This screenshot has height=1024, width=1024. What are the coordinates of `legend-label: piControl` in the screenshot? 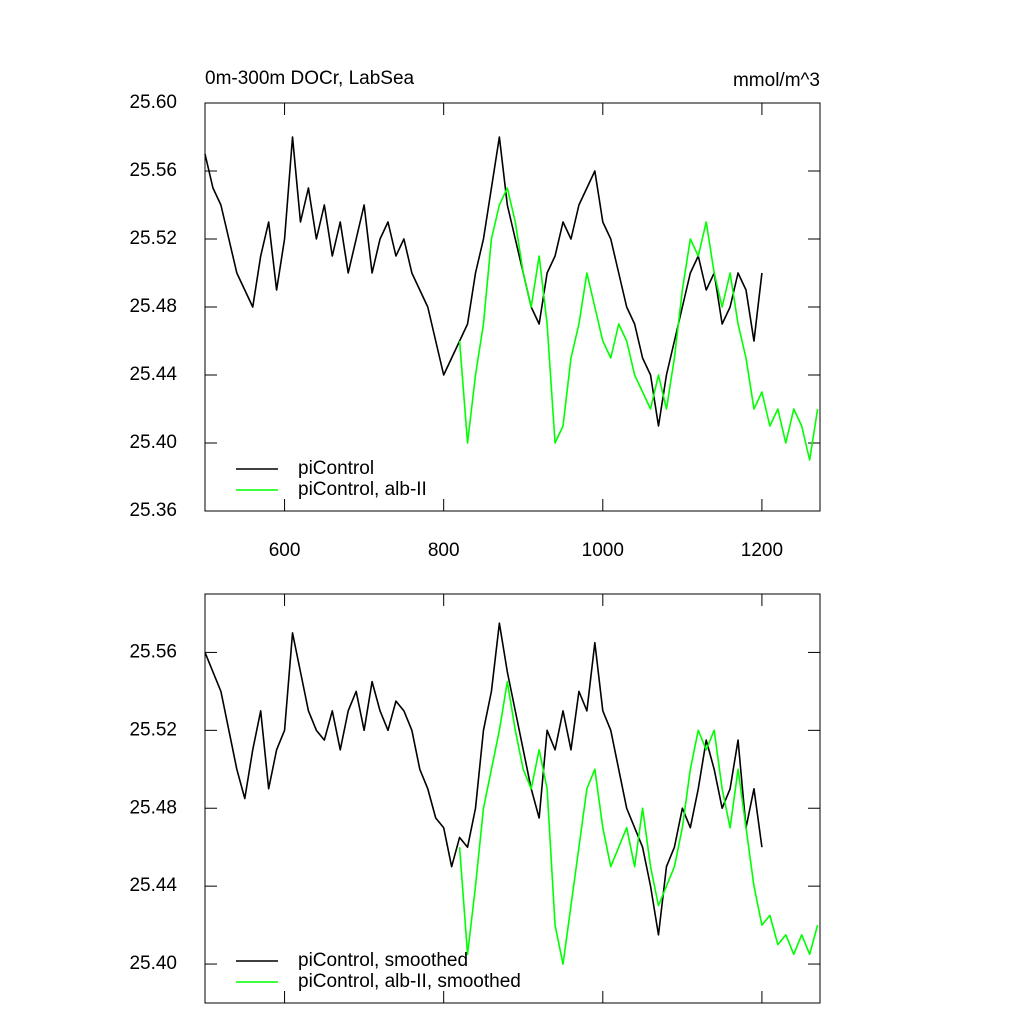 It's located at (336, 468).